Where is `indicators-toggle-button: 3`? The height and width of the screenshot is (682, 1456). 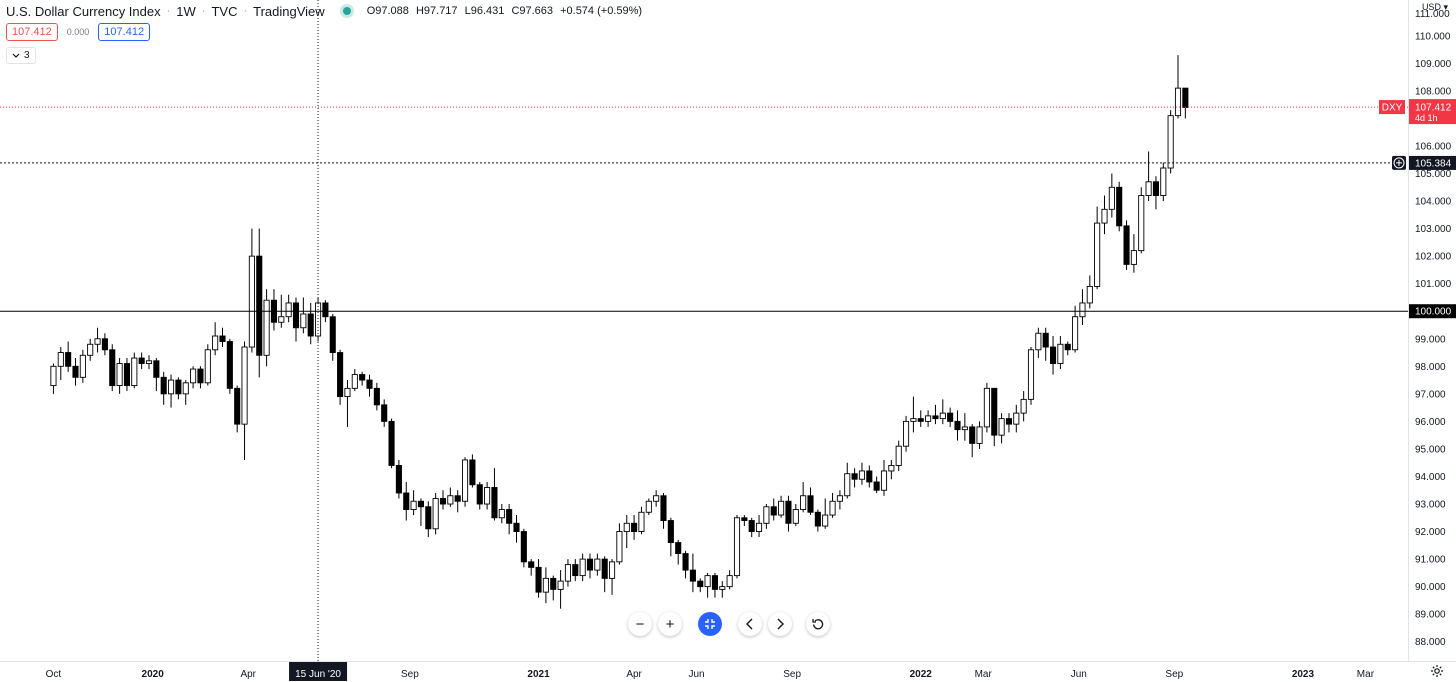
indicators-toggle-button: 3 is located at coordinates (21, 55).